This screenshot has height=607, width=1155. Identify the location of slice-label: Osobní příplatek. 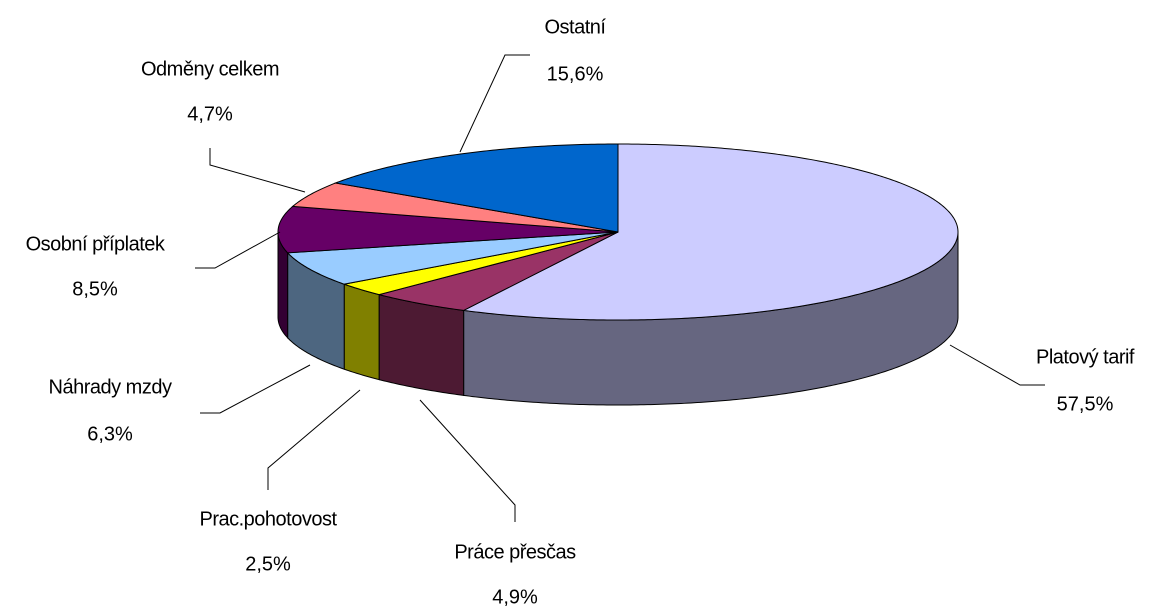
(96, 244).